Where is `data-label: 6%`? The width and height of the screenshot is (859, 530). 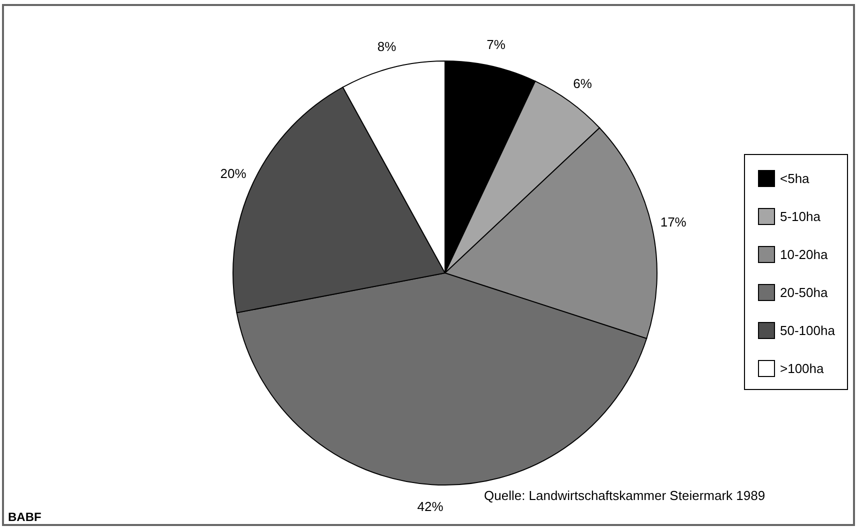 data-label: 6% is located at coordinates (582, 84).